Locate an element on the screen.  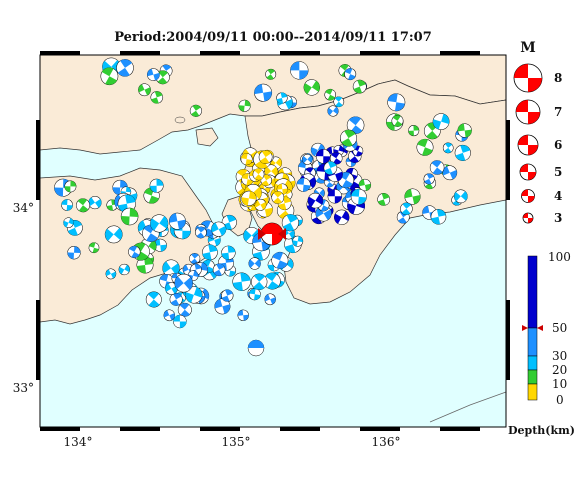
magnitude-legend-label: 4 is located at coordinates (558, 196).